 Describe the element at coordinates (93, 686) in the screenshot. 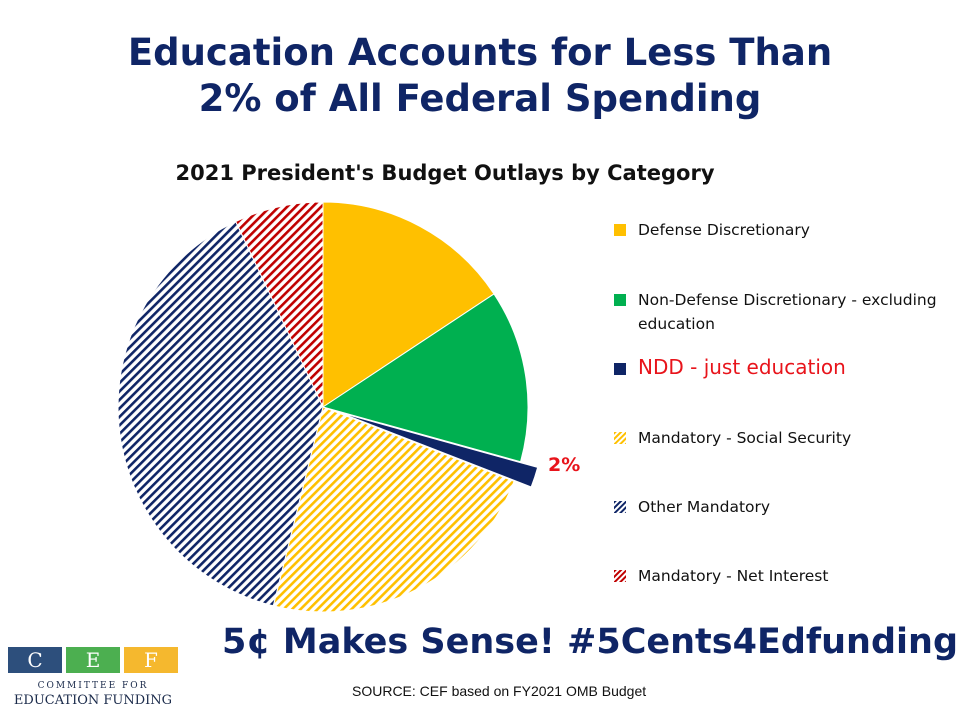

I see `logo-line-1: COMMITTEE FOR` at that location.